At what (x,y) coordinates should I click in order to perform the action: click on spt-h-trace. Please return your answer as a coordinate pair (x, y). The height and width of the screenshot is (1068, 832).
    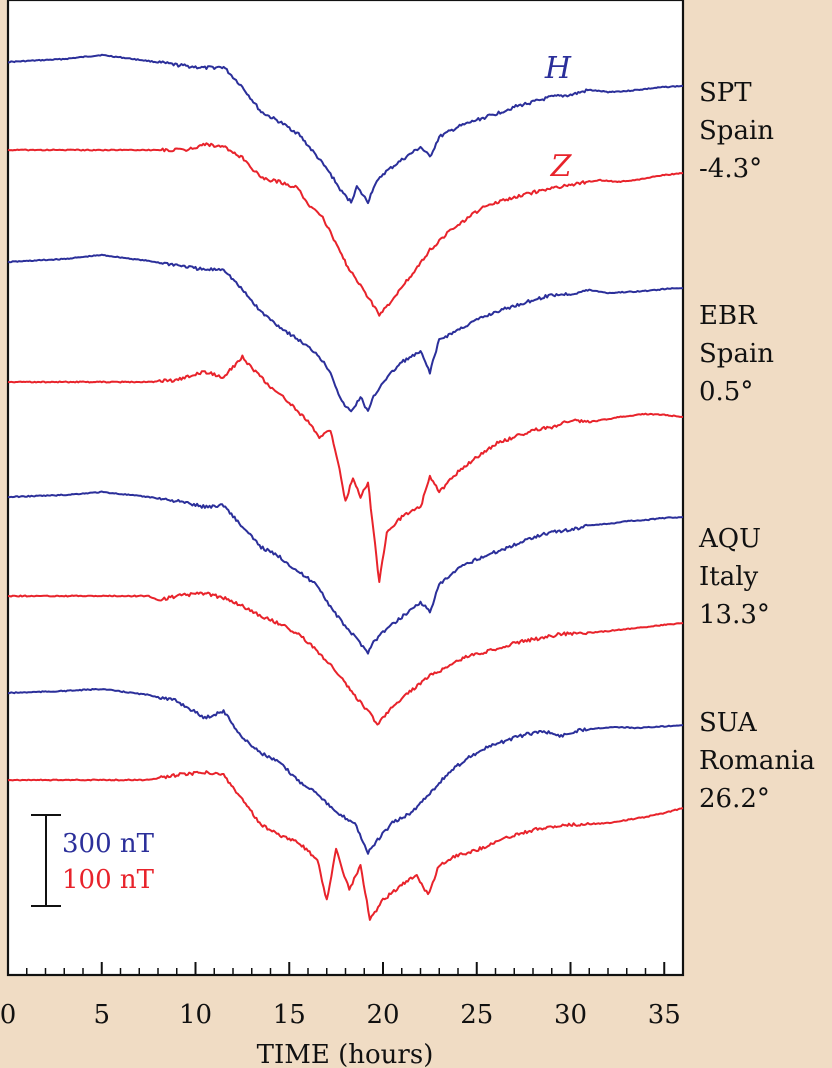
    Looking at the image, I should click on (345, 129).